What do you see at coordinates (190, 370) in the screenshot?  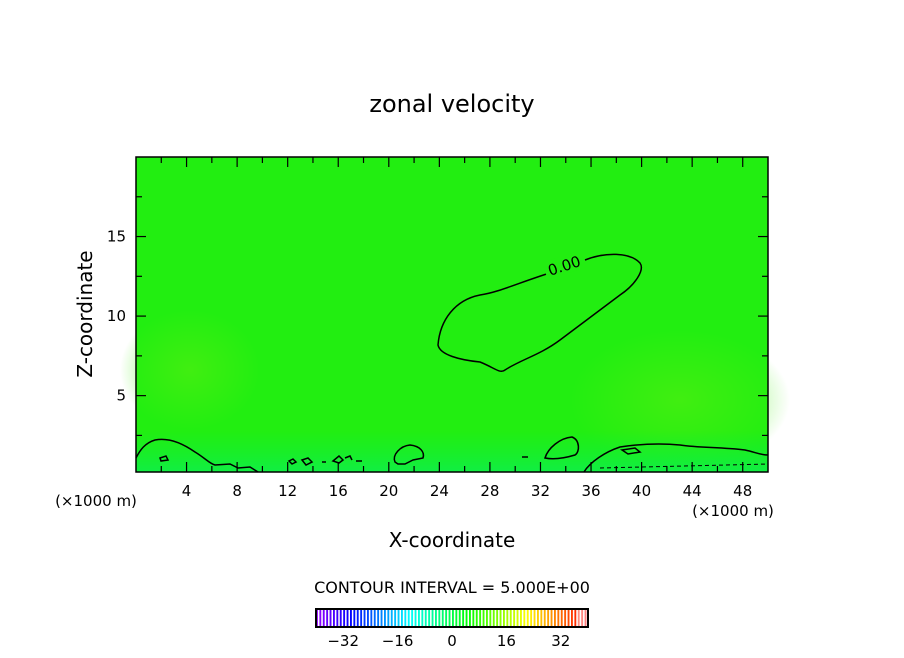 I see `field-high-left` at bounding box center [190, 370].